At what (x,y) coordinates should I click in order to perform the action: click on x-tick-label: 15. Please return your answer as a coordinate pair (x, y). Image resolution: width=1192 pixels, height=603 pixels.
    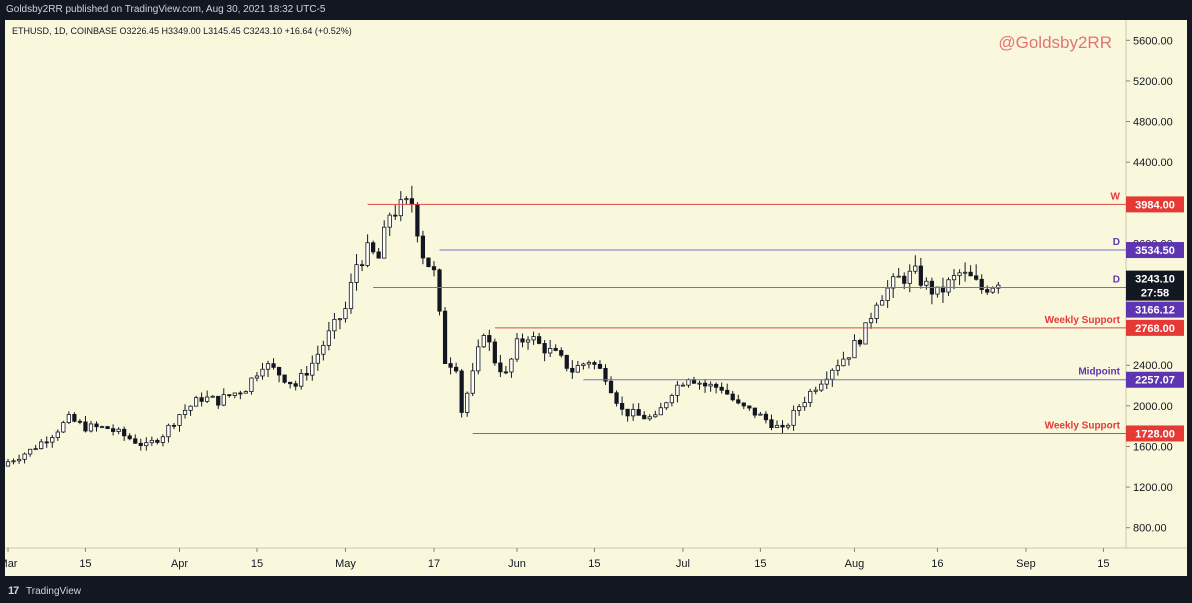
    Looking at the image, I should click on (760, 564).